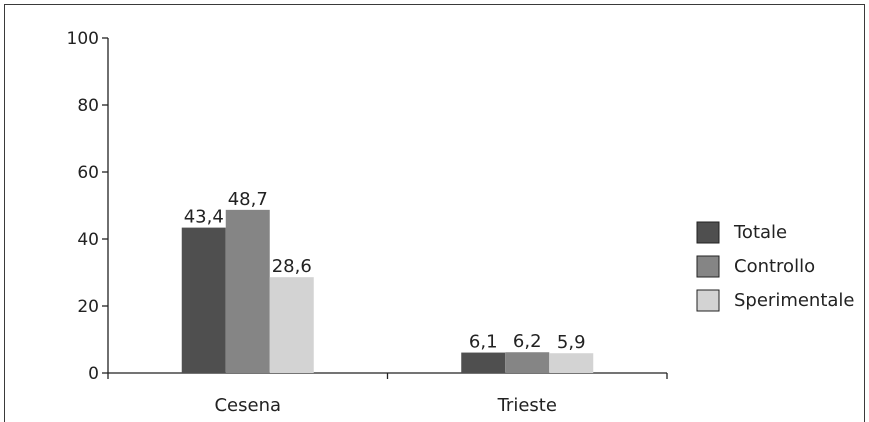  What do you see at coordinates (291, 325) in the screenshot?
I see `bar-sperimentale-cesena` at bounding box center [291, 325].